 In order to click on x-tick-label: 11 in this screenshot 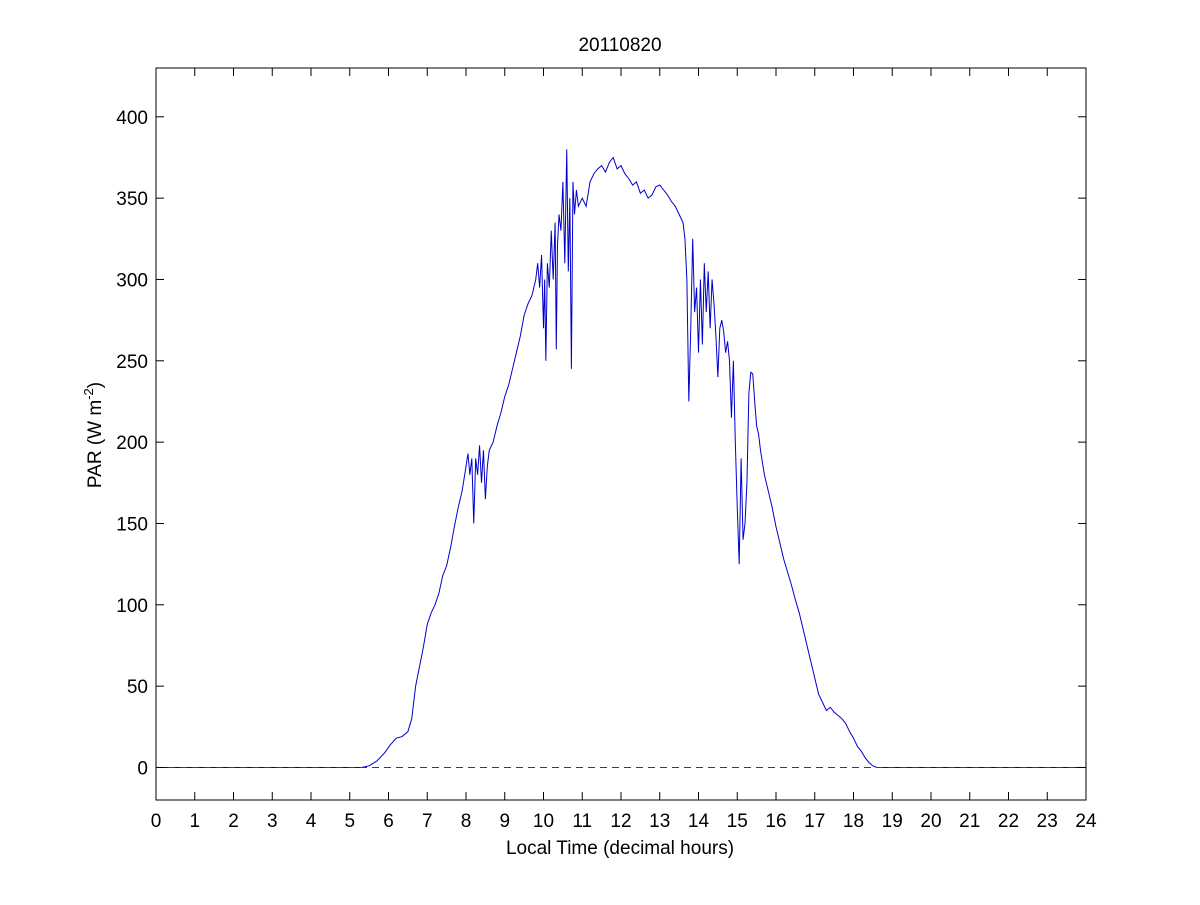, I will do `click(582, 821)`.